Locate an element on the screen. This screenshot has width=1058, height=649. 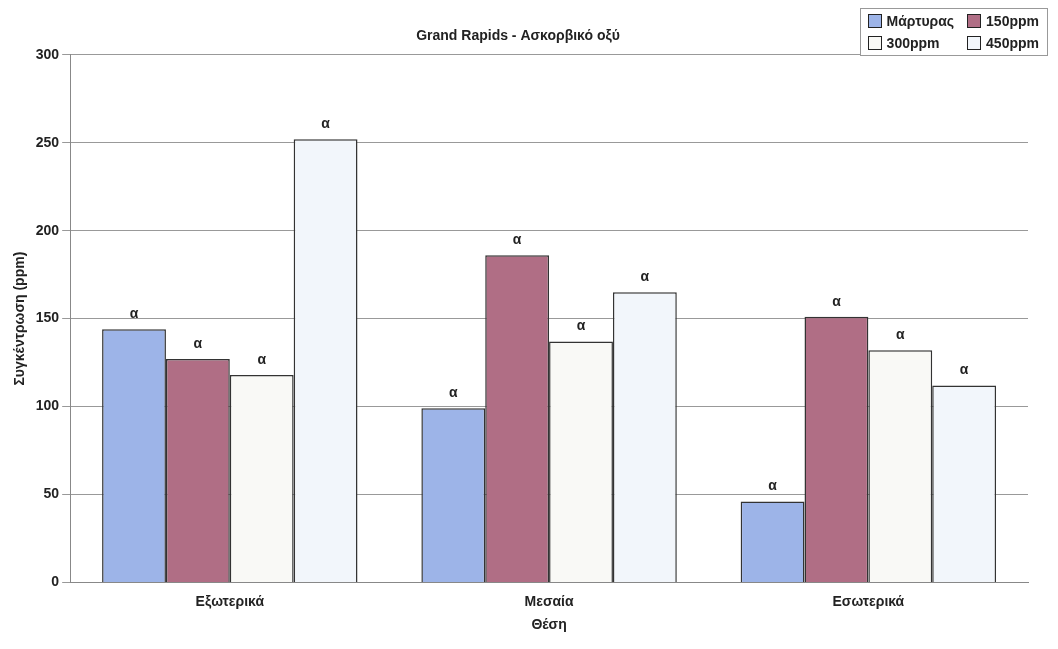
legend-label: 450ppm is located at coordinates (1012, 43).